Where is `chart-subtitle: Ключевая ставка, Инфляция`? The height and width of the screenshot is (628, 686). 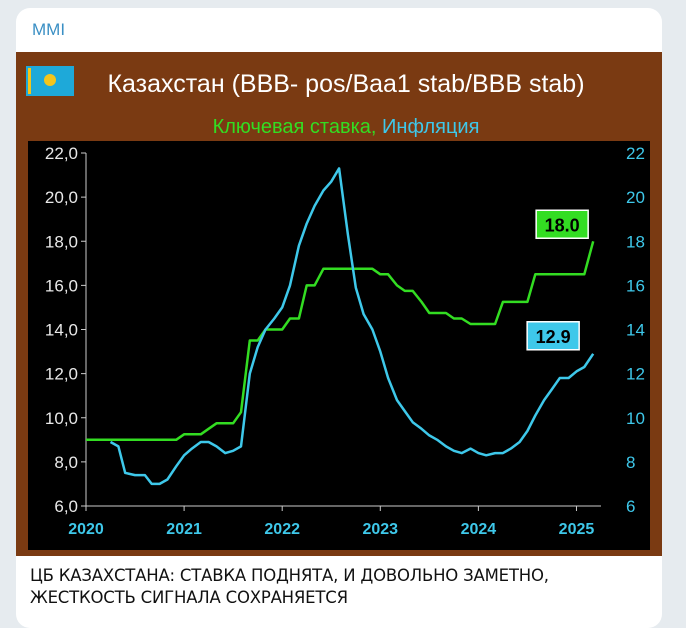
chart-subtitle: Ключевая ставка, Инфляция is located at coordinates (346, 127).